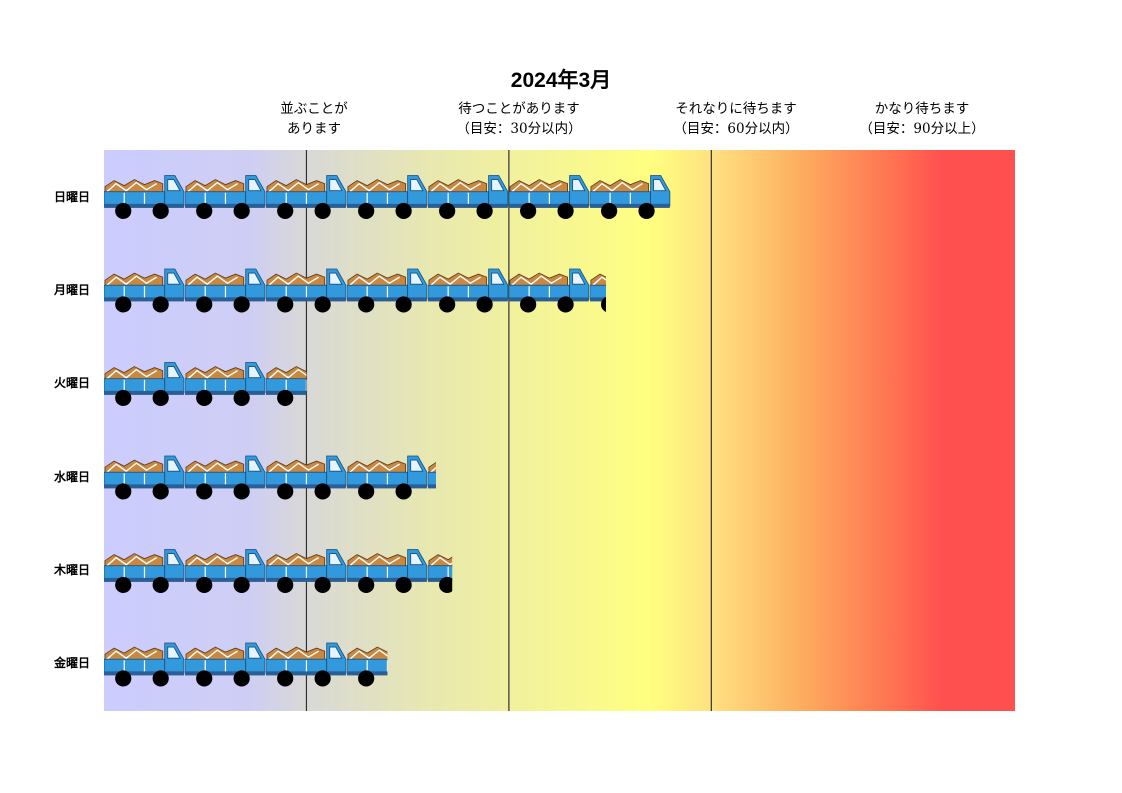  I want to click on band-label-line: 待つことがあります, so click(519, 109).